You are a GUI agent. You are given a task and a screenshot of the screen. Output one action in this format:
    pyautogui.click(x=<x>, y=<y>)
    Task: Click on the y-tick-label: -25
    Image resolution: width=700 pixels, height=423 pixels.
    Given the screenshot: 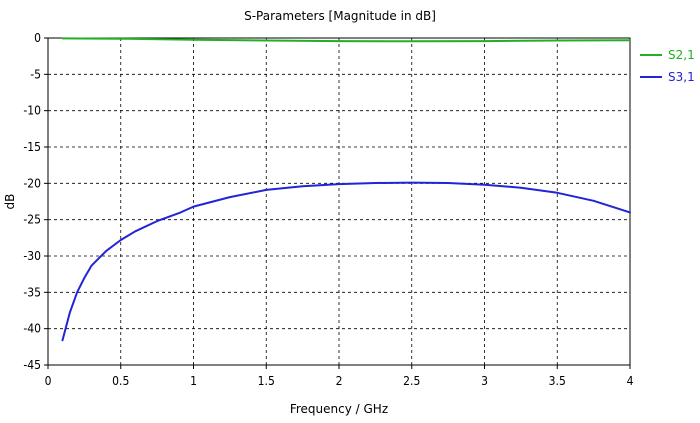 What is the action you would take?
    pyautogui.click(x=32, y=220)
    